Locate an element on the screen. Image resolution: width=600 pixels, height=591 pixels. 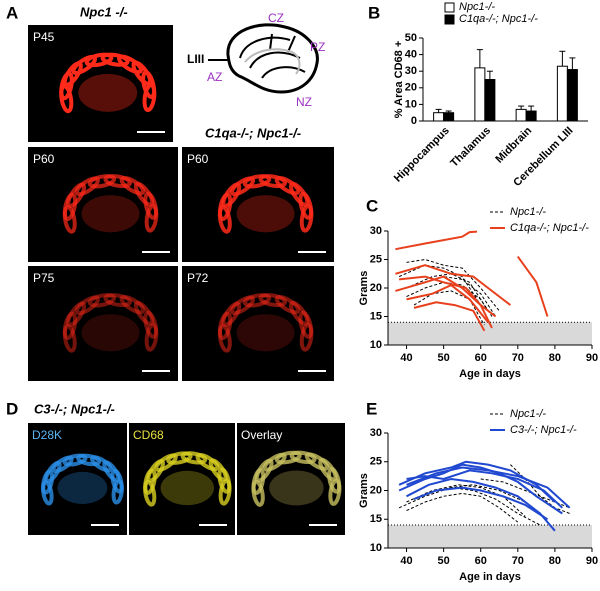
x-tick-label: 70 is located at coordinates (518, 358).